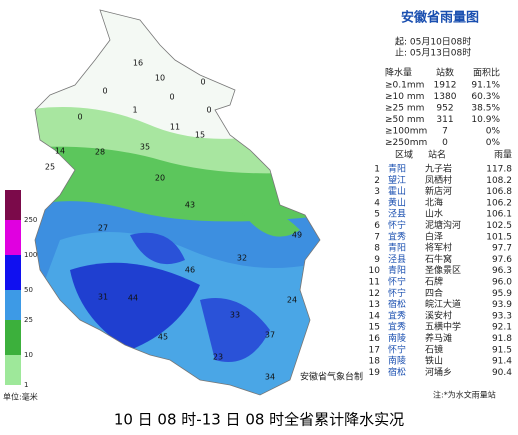  What do you see at coordinates (30, 255) in the screenshot?
I see `legend-label: 100` at bounding box center [30, 255].